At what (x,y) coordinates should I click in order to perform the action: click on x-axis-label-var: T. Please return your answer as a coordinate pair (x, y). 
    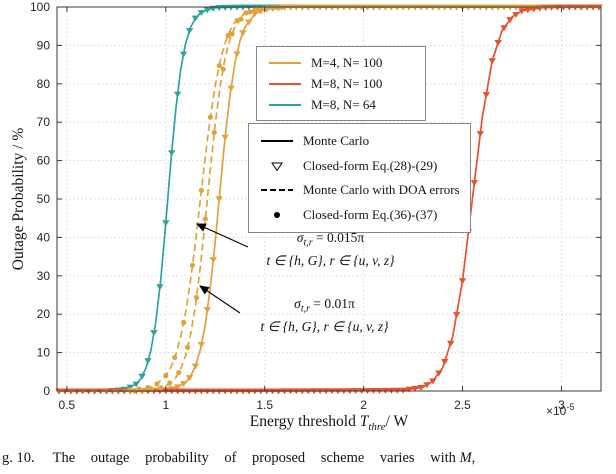
    Looking at the image, I should click on (364, 421).